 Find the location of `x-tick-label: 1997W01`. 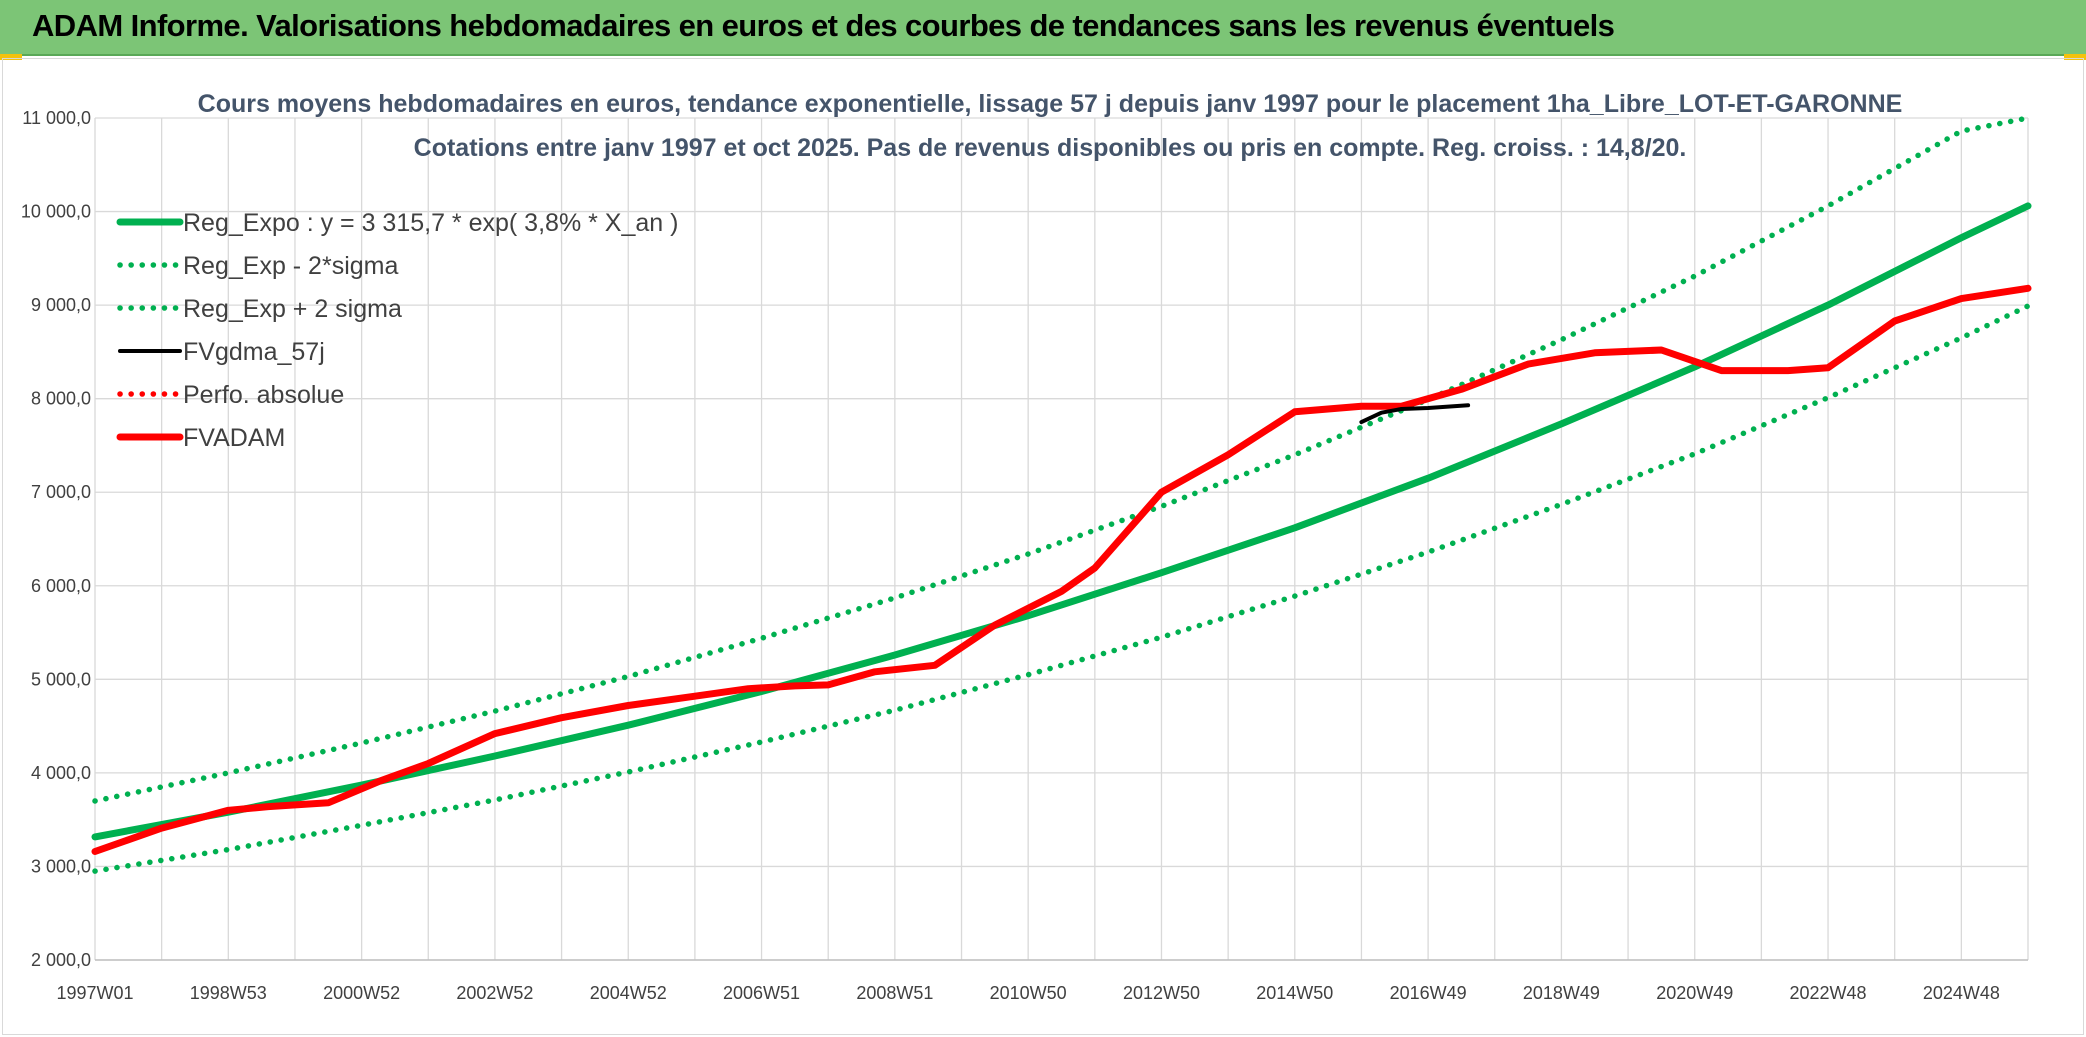

x-tick-label: 1997W01 is located at coordinates (94, 993).